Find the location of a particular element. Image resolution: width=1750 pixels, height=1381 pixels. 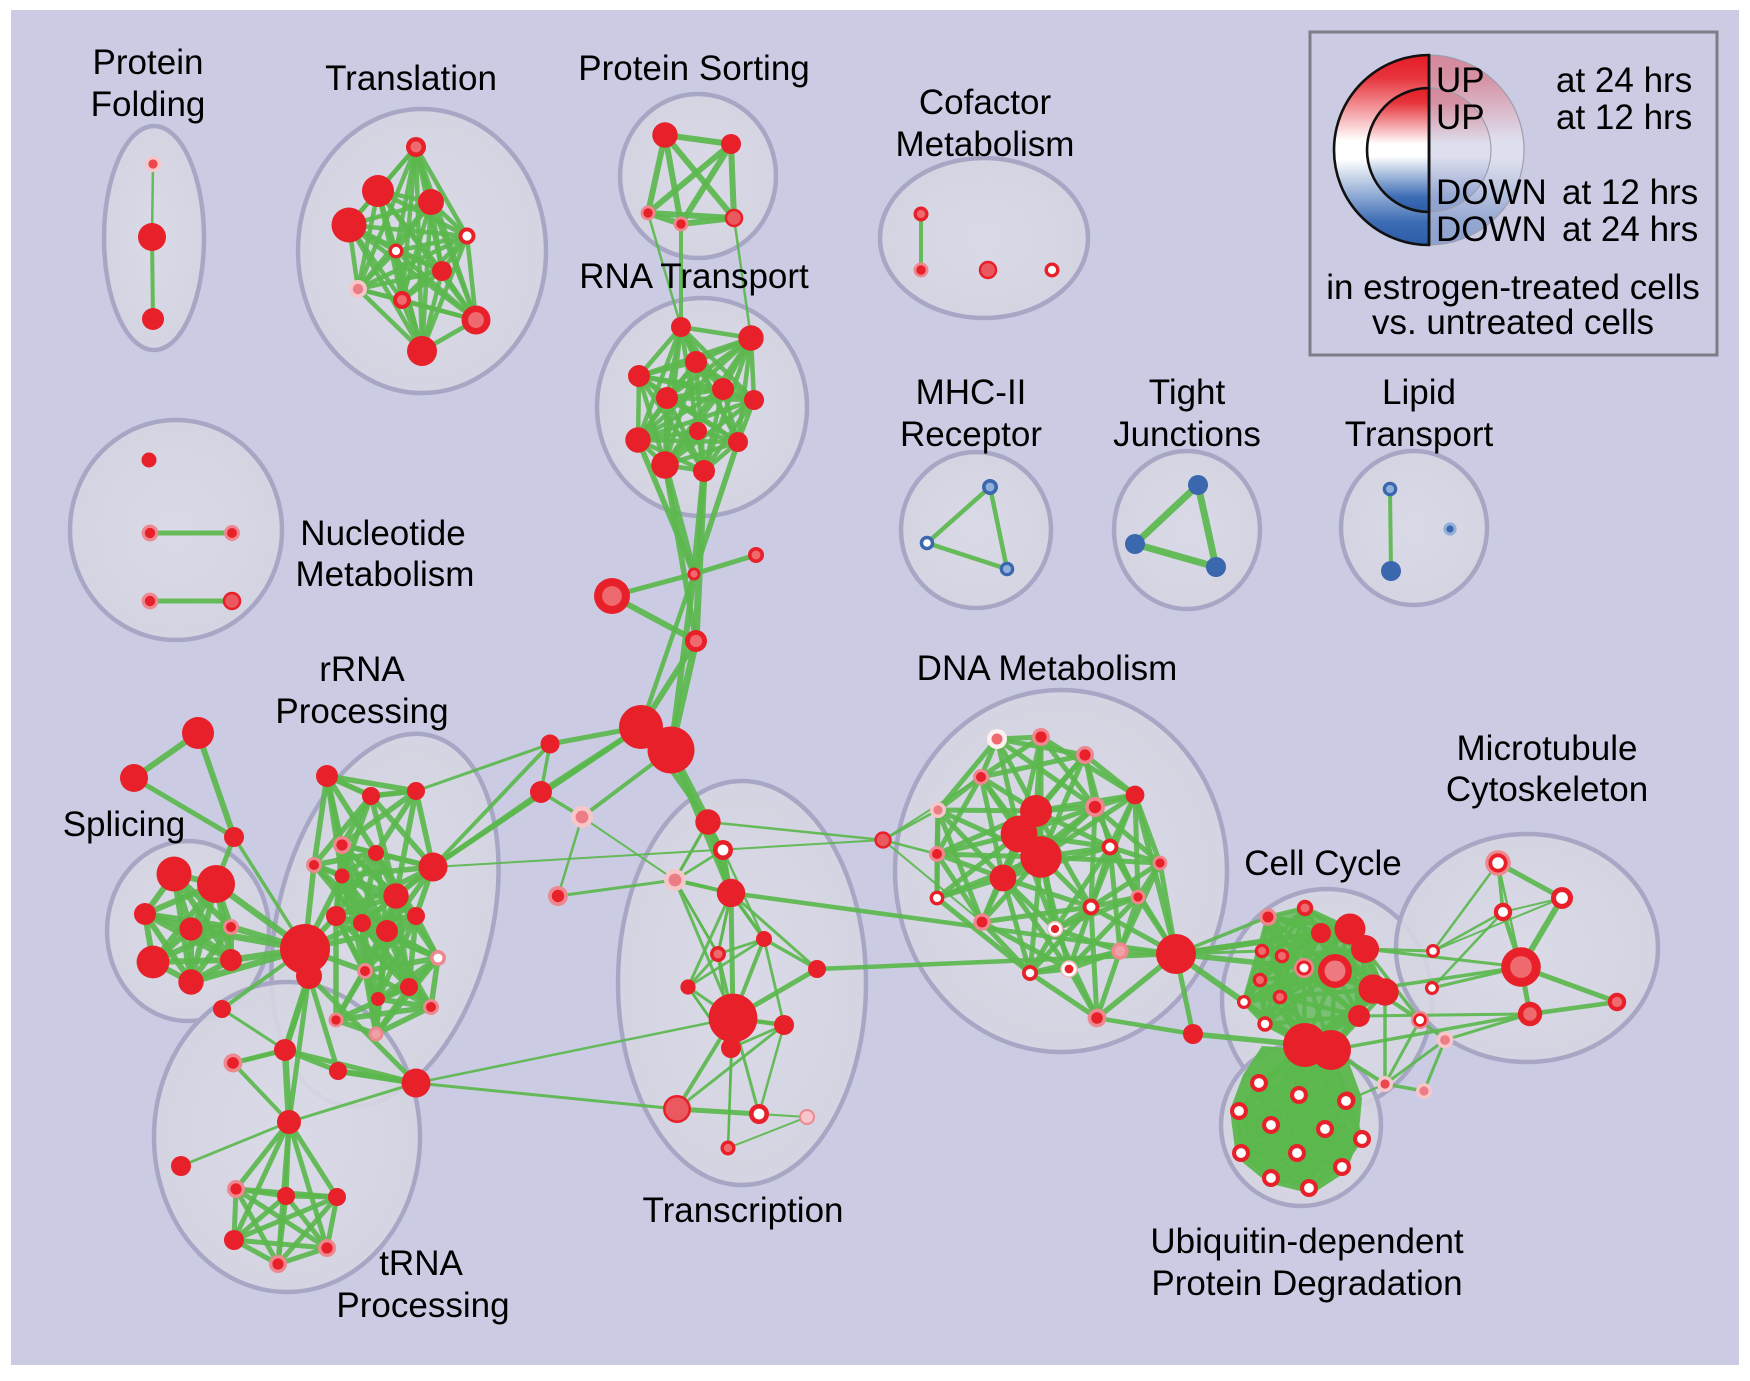

svg-text: Microtubule is located at coordinates (1547, 748).